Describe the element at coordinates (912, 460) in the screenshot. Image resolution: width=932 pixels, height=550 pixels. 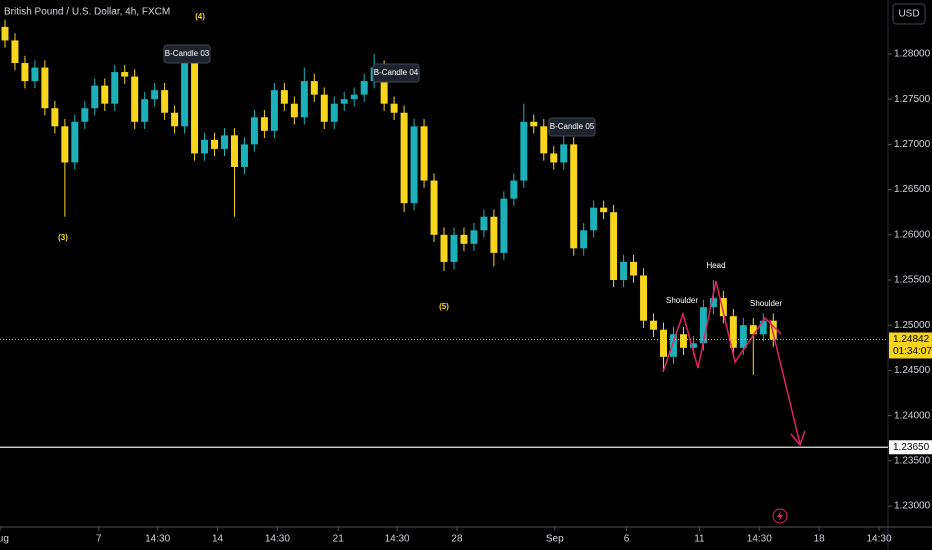
I see `y-tick-label: 1.23500` at that location.